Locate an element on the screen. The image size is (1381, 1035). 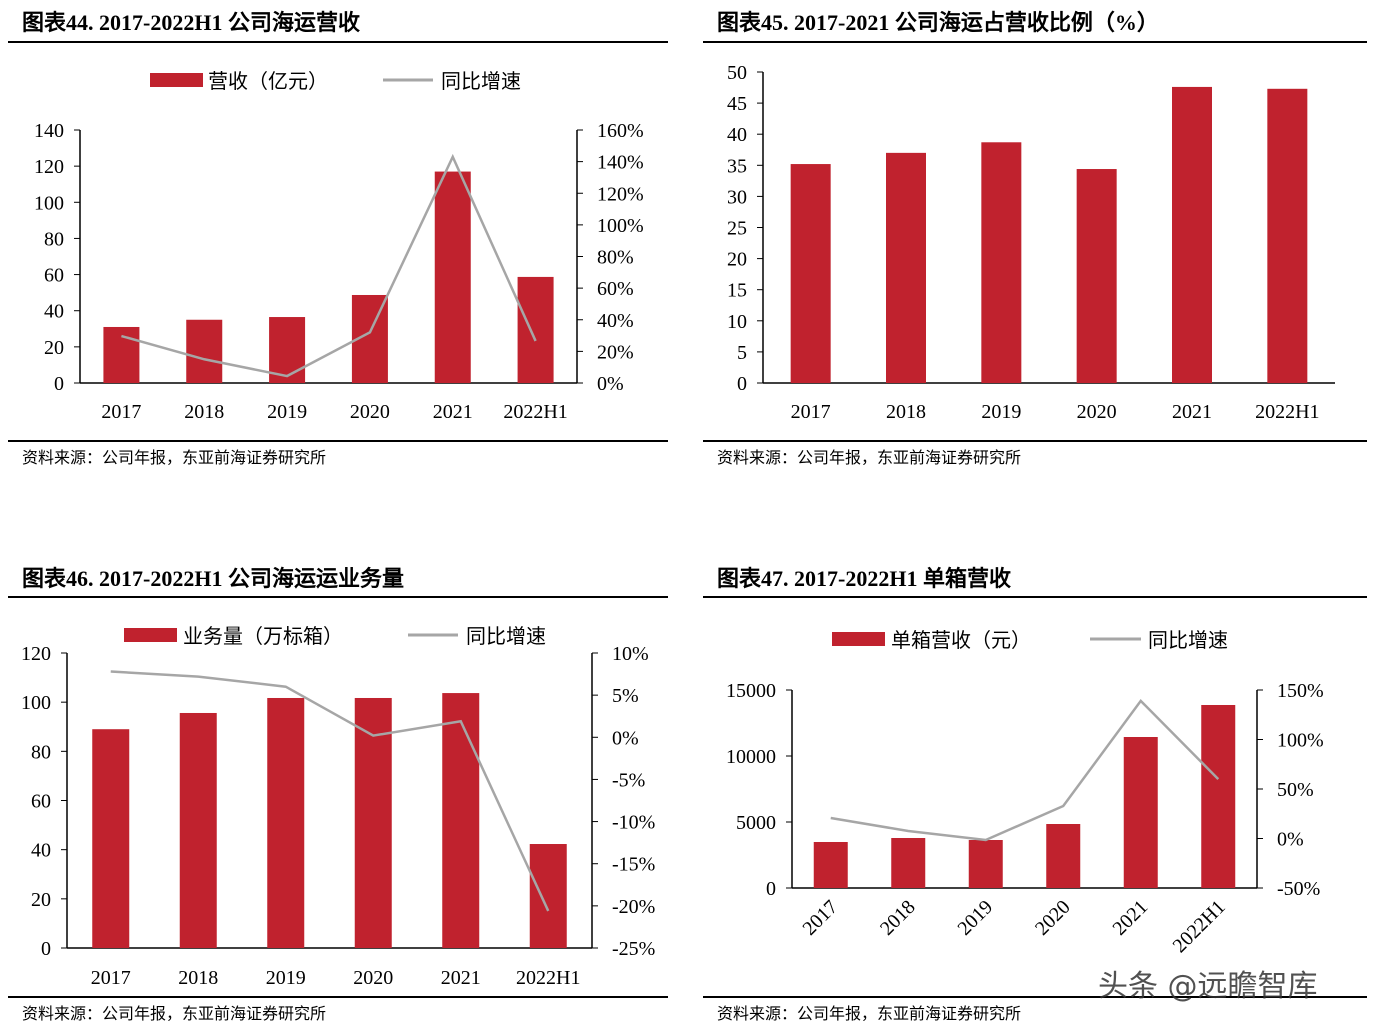
y-tick-label: 15000 is located at coordinates (751, 691).